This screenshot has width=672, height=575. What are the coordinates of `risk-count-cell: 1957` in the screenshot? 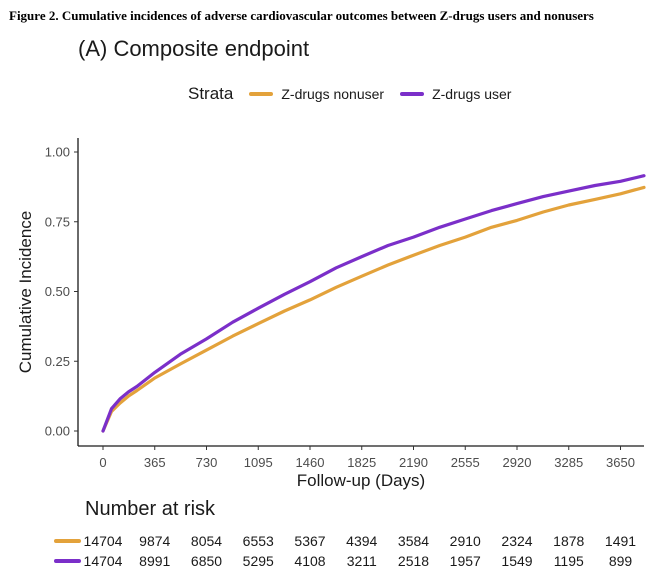 It's located at (465, 561).